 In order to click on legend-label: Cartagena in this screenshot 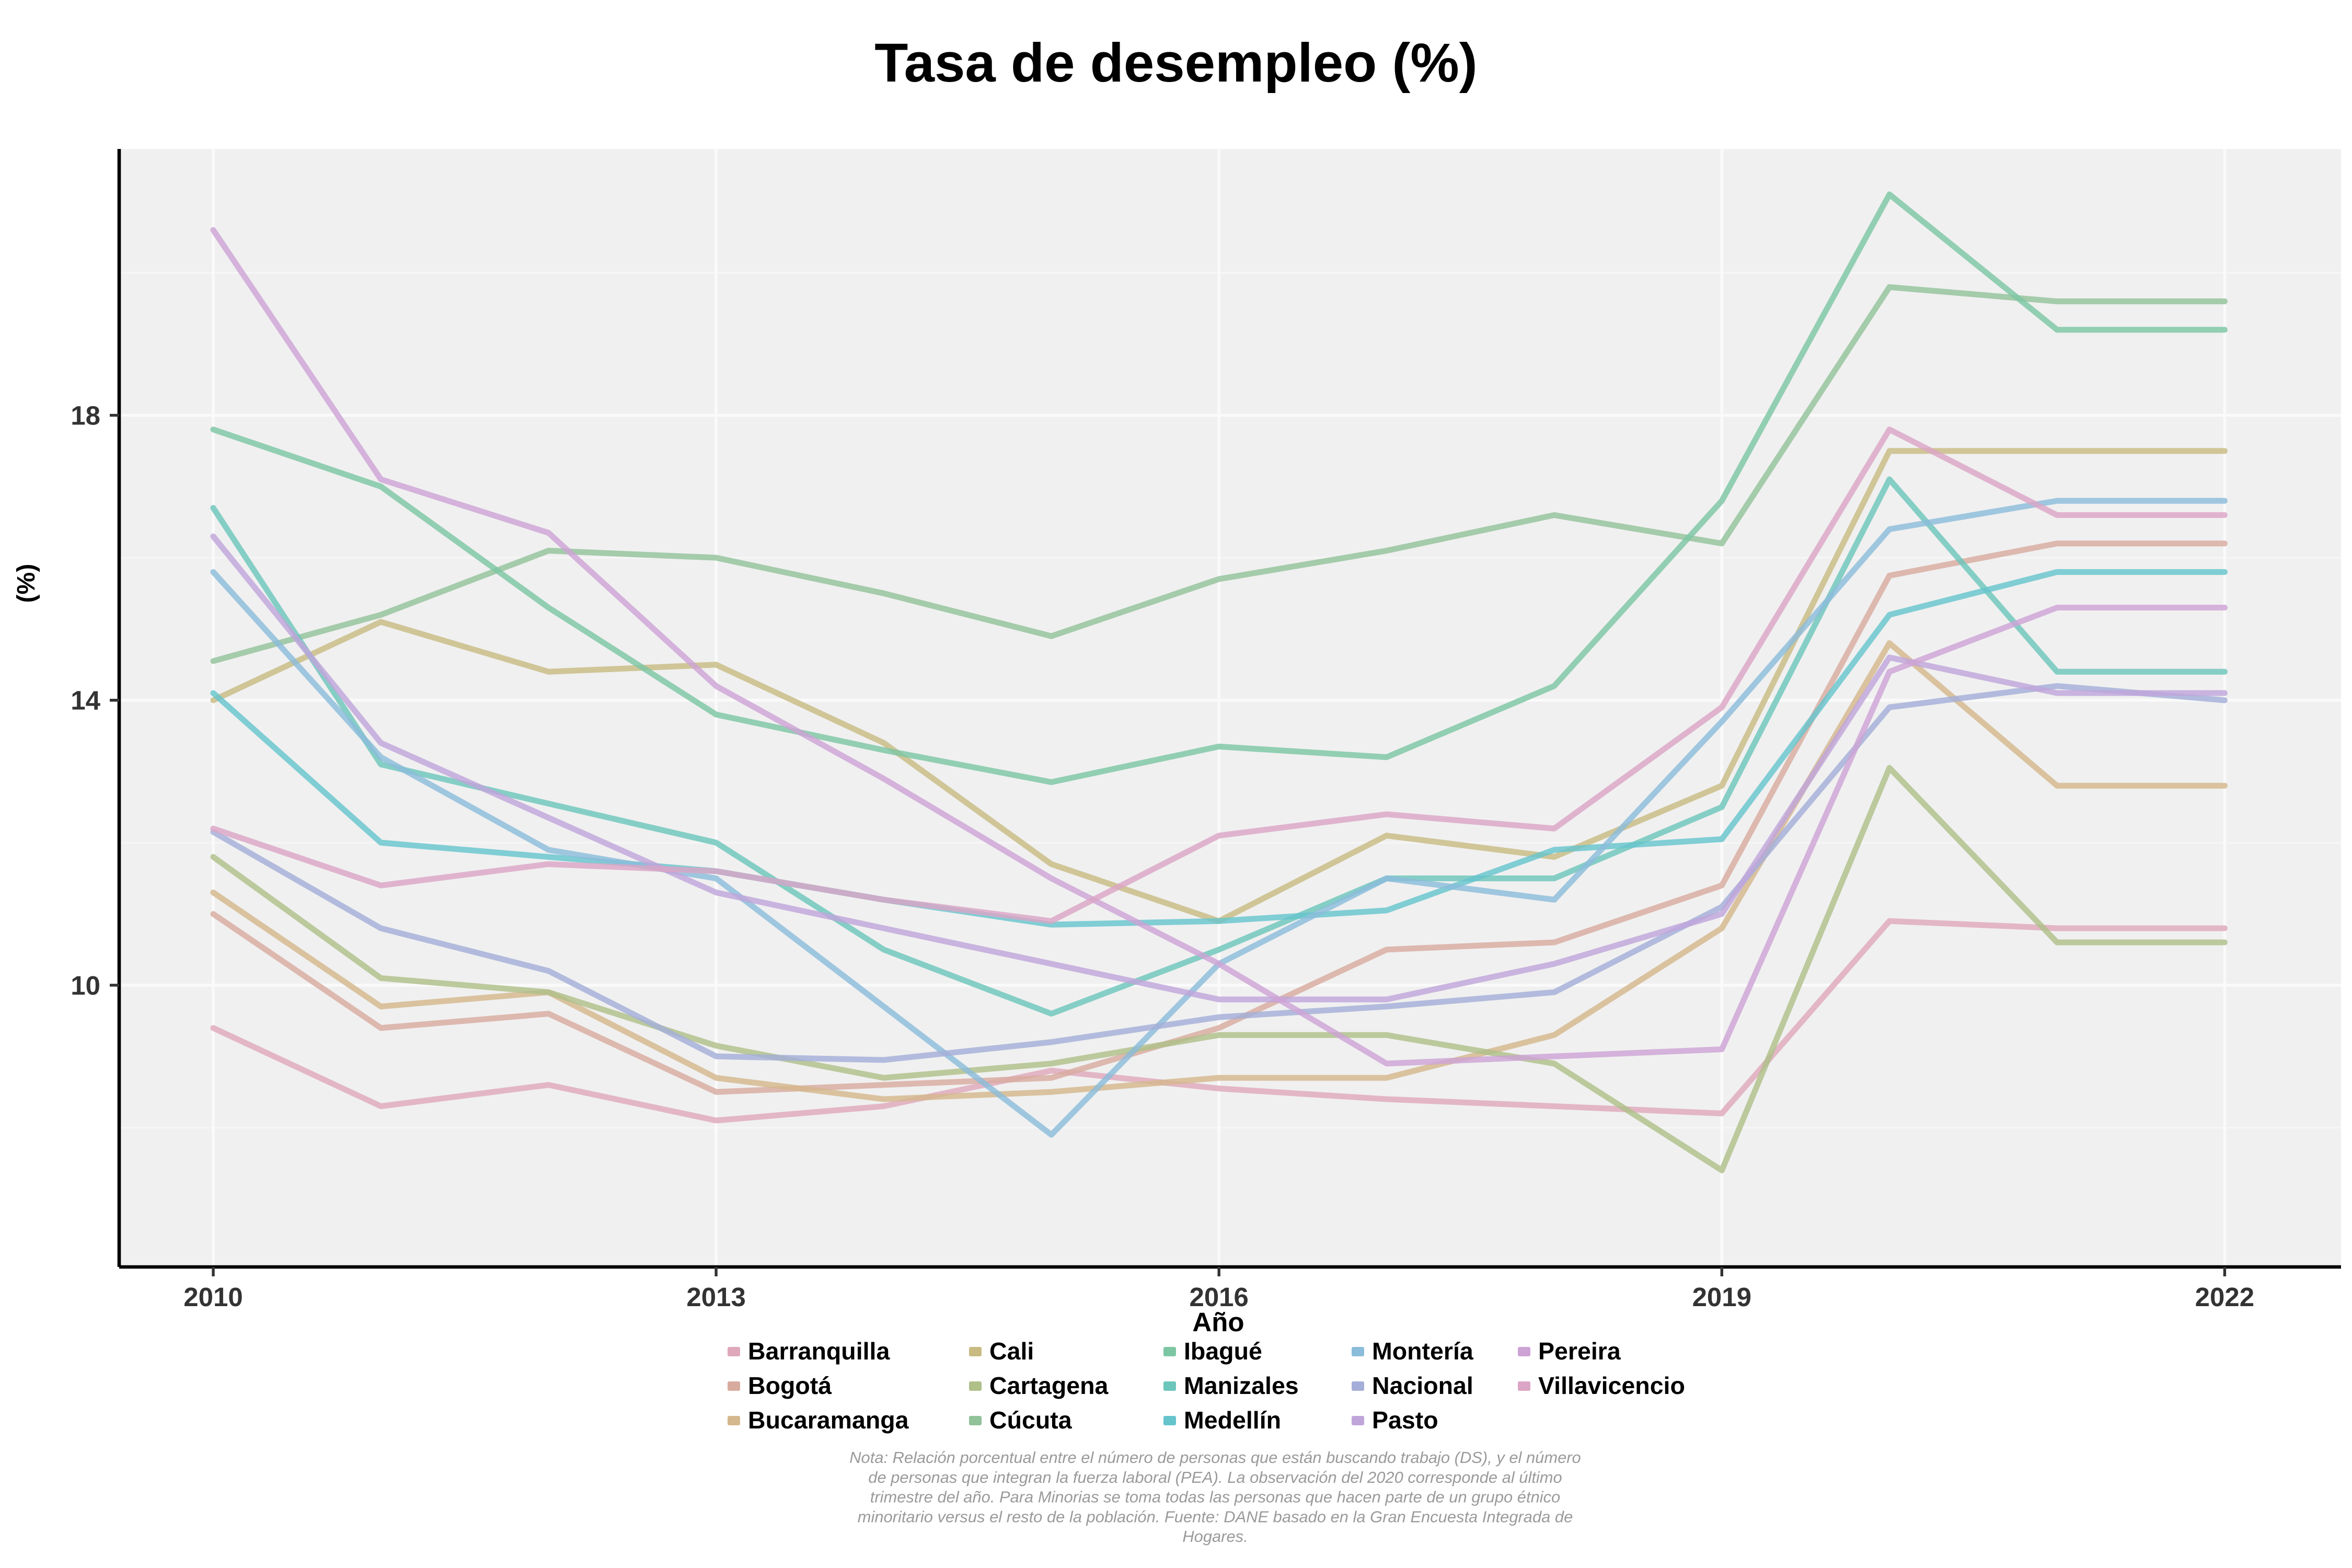, I will do `click(1049, 1385)`.